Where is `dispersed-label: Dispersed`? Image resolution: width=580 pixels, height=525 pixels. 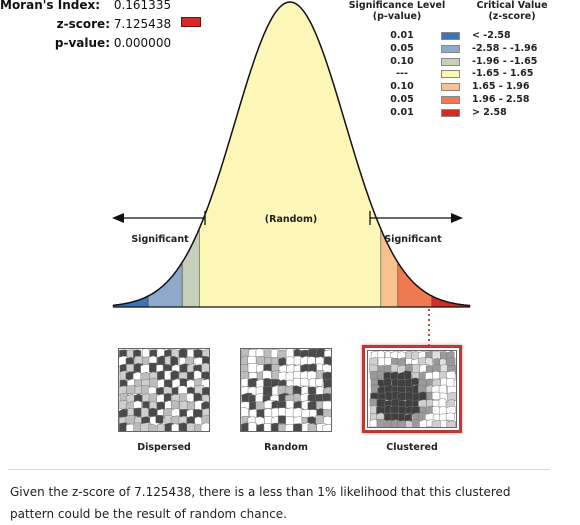
dispersed-label: Dispersed is located at coordinates (164, 447).